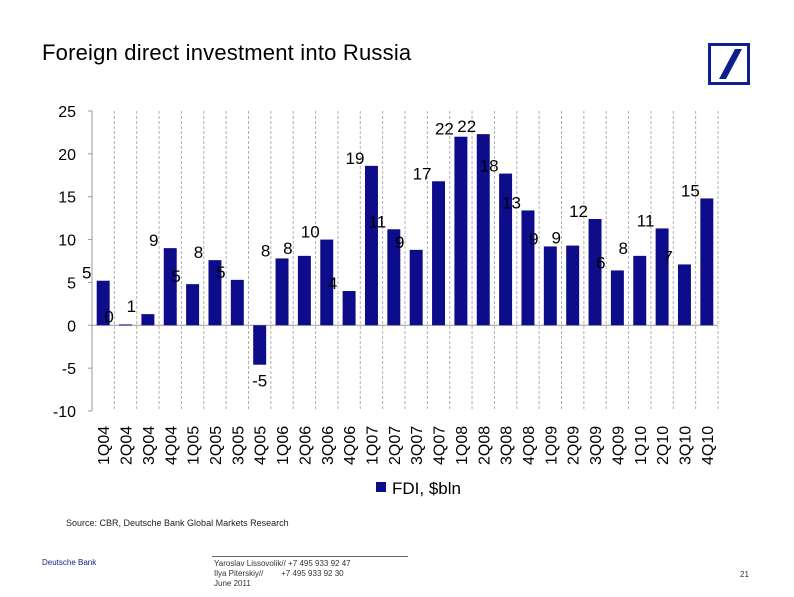 This screenshot has height=597, width=794. What do you see at coordinates (67, 155) in the screenshot?
I see `y-tick-label: 20` at bounding box center [67, 155].